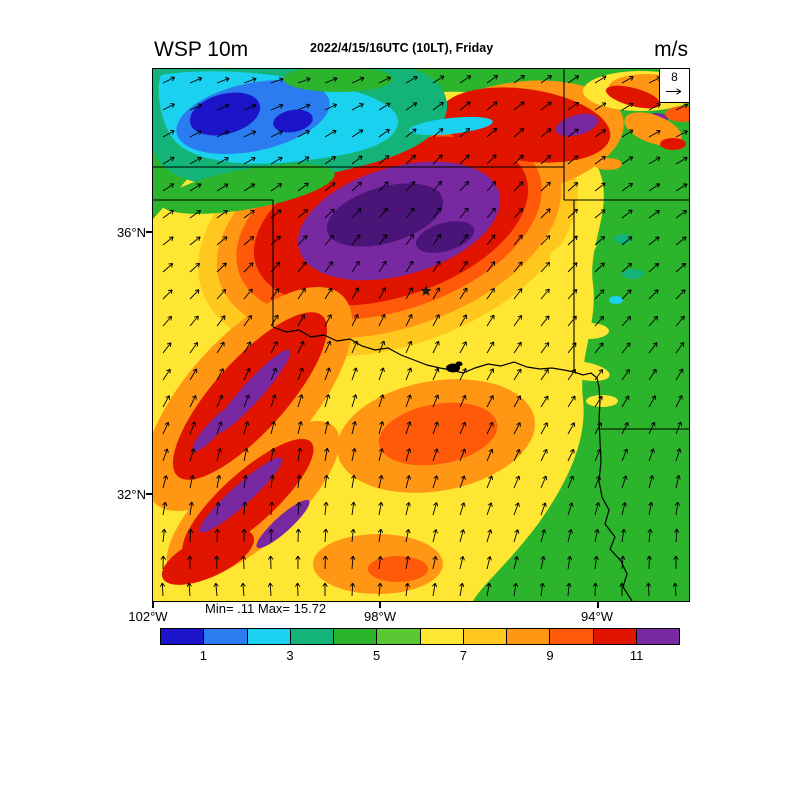 The image size is (800, 800). I want to click on colorbar-tick-labels: 1 3 5 7 9 11, so click(420, 656).